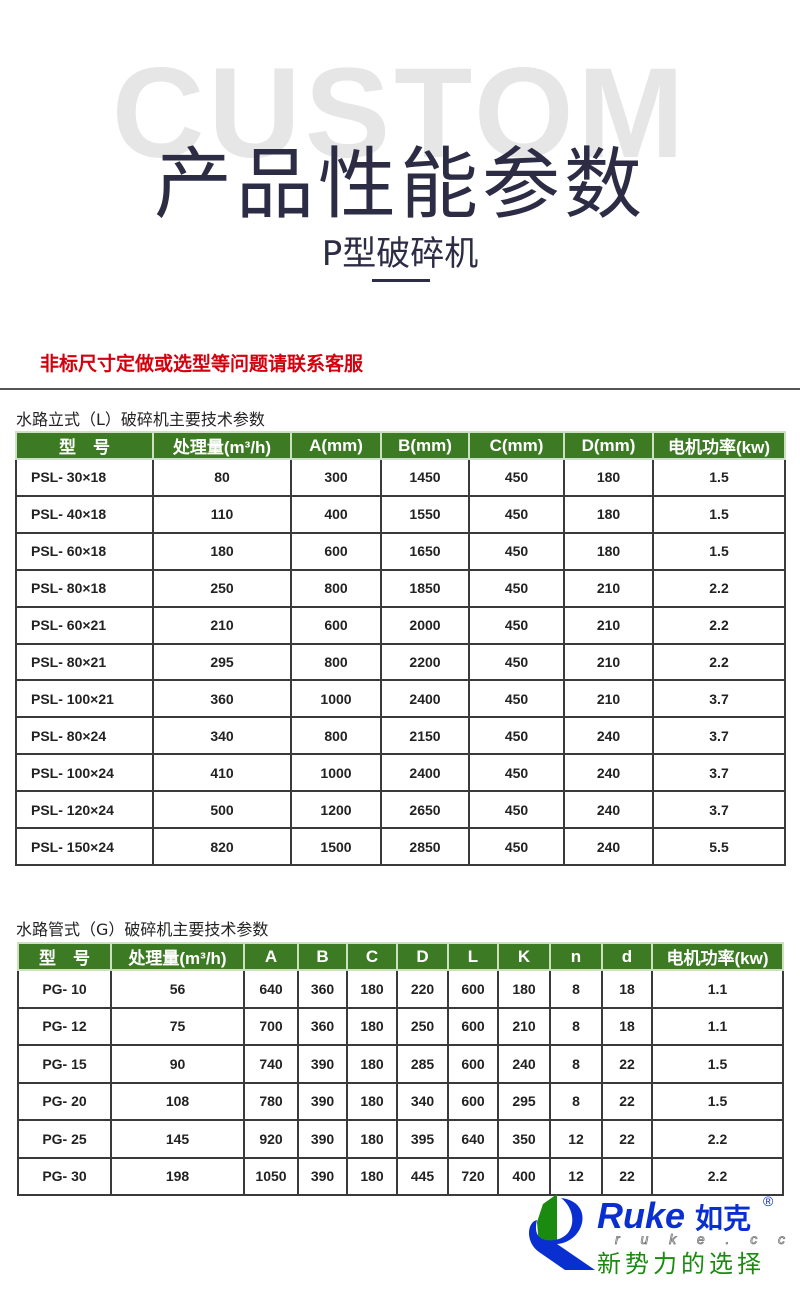  I want to click on value-cell: 5.5, so click(719, 846).